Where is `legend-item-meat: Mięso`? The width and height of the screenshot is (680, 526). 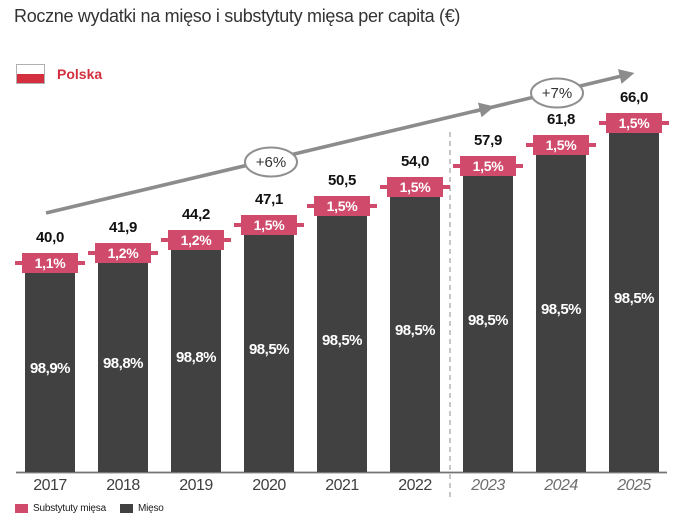
legend-item-meat: Mięso is located at coordinates (141, 508).